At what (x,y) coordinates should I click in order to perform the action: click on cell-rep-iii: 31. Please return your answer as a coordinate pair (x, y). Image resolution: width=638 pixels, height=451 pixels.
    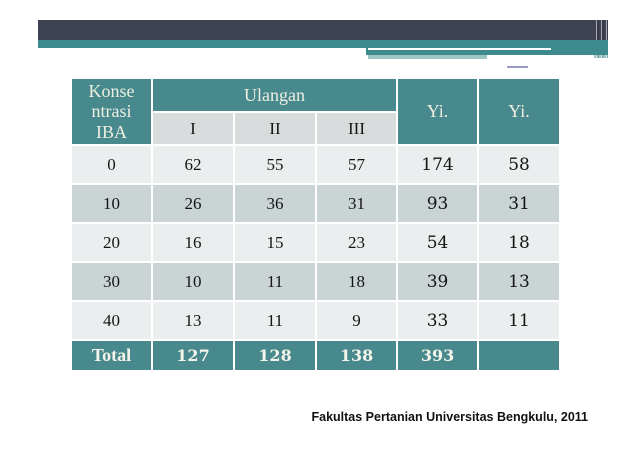
    Looking at the image, I should click on (357, 203).